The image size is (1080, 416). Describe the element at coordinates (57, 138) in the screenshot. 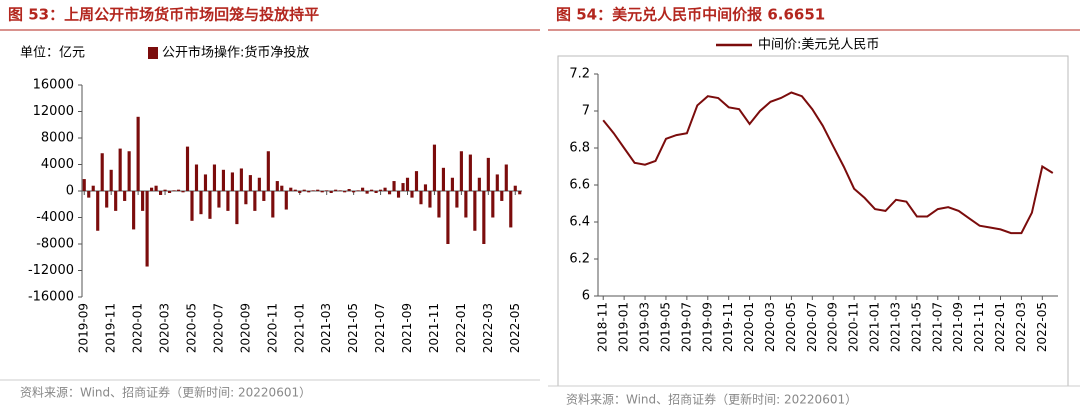

I see `y-tick-label: 8000` at that location.